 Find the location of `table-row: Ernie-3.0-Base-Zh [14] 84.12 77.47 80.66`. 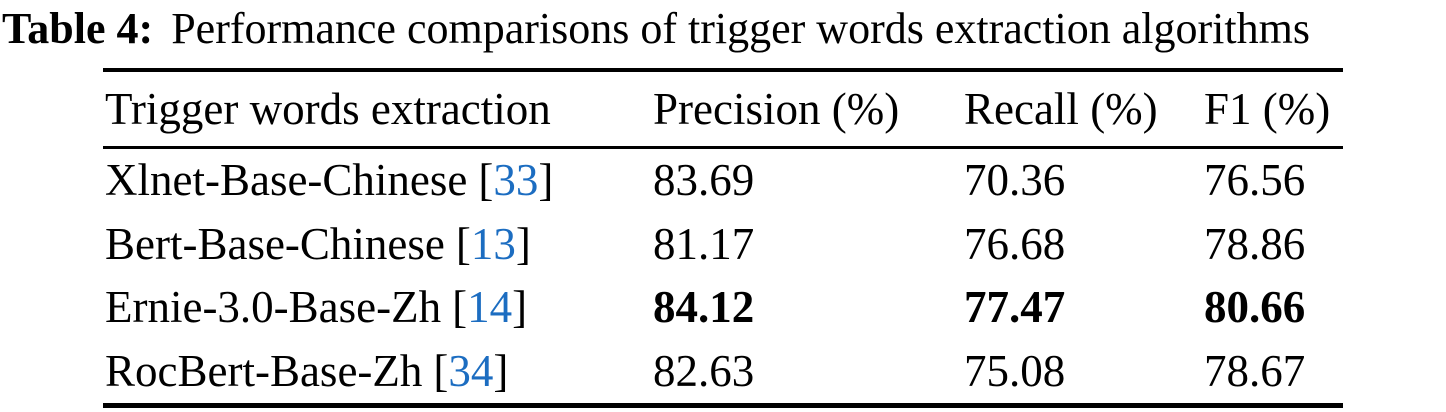

table-row: Ernie-3.0-Base-Zh [14] 84.12 77.47 80.66 is located at coordinates (723, 308).